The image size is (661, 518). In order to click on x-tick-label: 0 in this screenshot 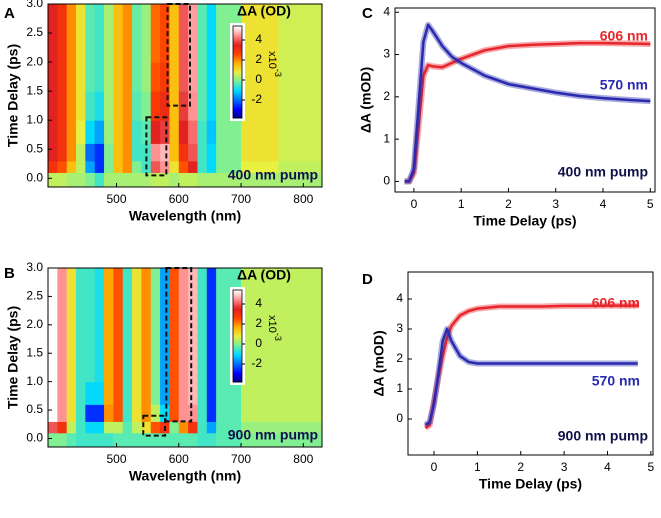, I will do `click(414, 204)`.